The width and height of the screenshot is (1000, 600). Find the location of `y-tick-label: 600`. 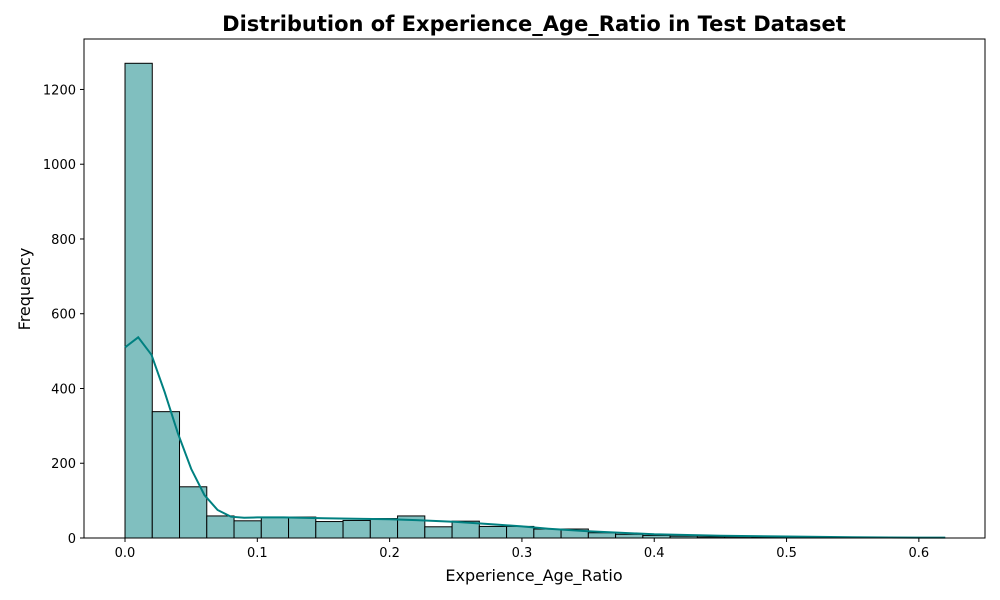

y-tick-label: 600 is located at coordinates (63, 315).